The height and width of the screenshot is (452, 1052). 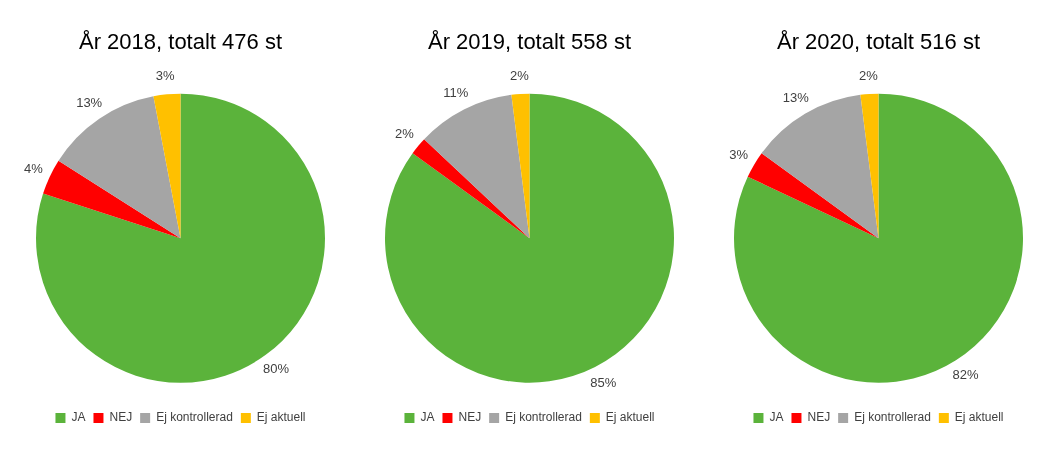 I want to click on data-label: 85%, so click(x=603, y=382).